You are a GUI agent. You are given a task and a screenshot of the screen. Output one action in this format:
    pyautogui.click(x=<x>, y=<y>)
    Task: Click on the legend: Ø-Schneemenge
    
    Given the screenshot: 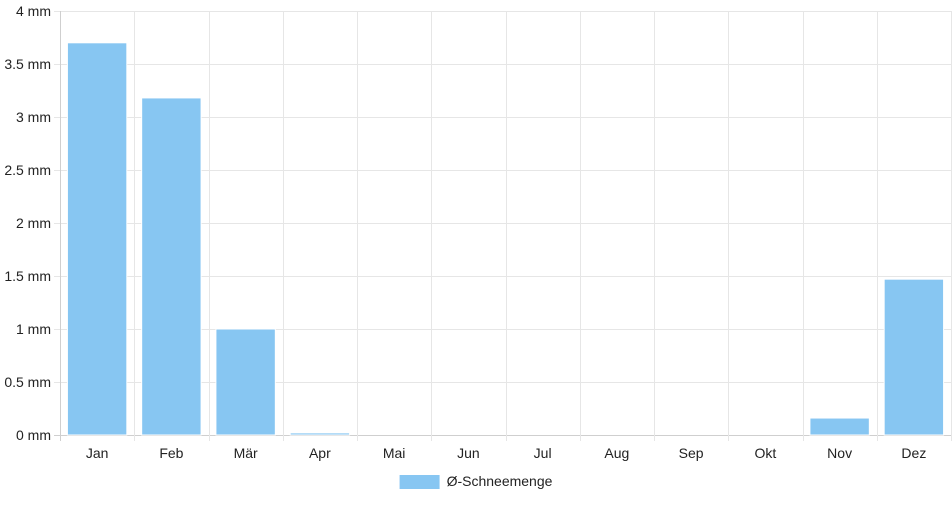 What is the action you would take?
    pyautogui.click(x=476, y=481)
    